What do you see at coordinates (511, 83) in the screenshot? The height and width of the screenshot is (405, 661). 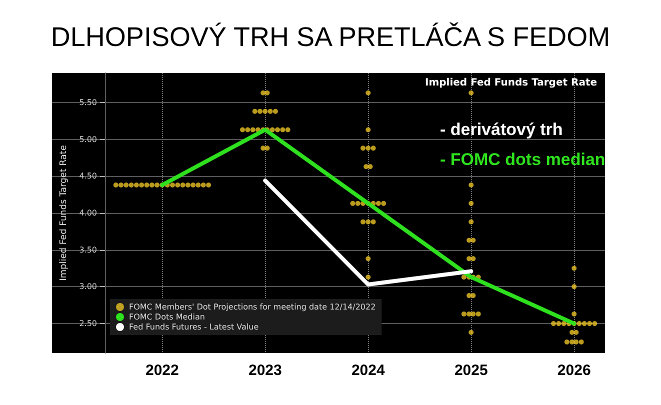 I see `chart-subtitle: Implied Fed Funds Target Rate` at bounding box center [511, 83].